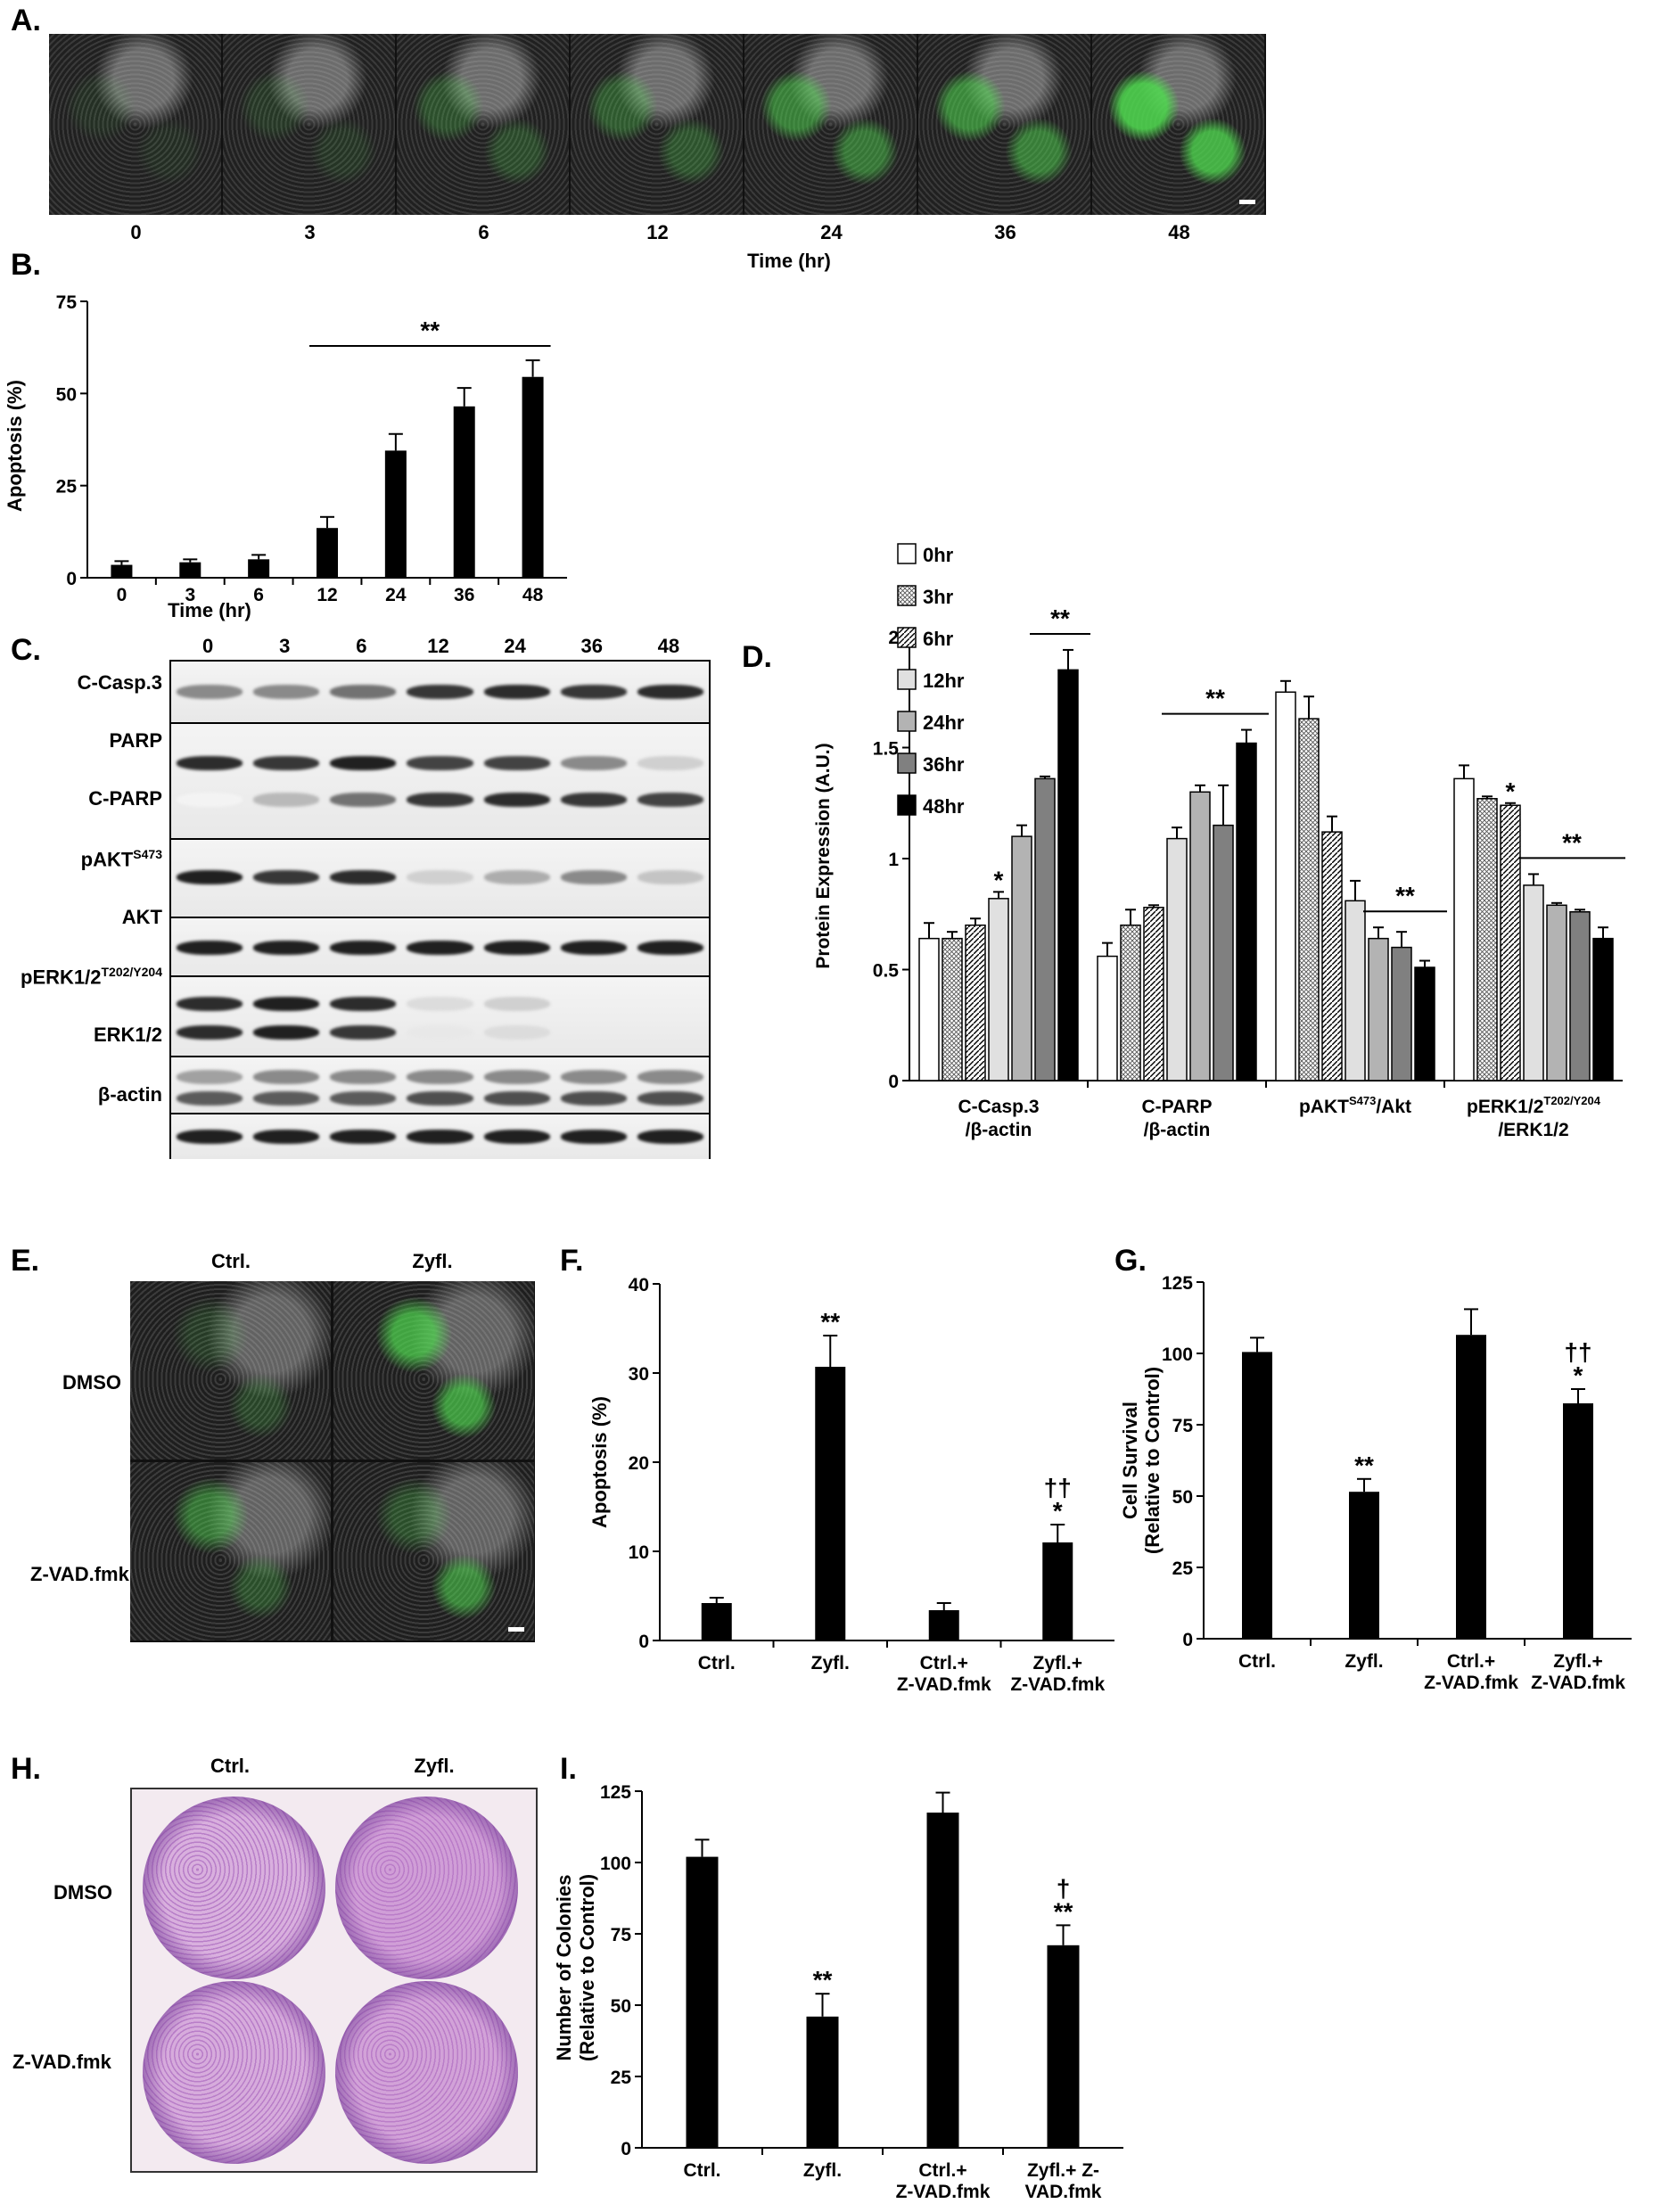  Describe the element at coordinates (120, 682) in the screenshot. I see `blot-row-name: C-Casp.3` at that location.